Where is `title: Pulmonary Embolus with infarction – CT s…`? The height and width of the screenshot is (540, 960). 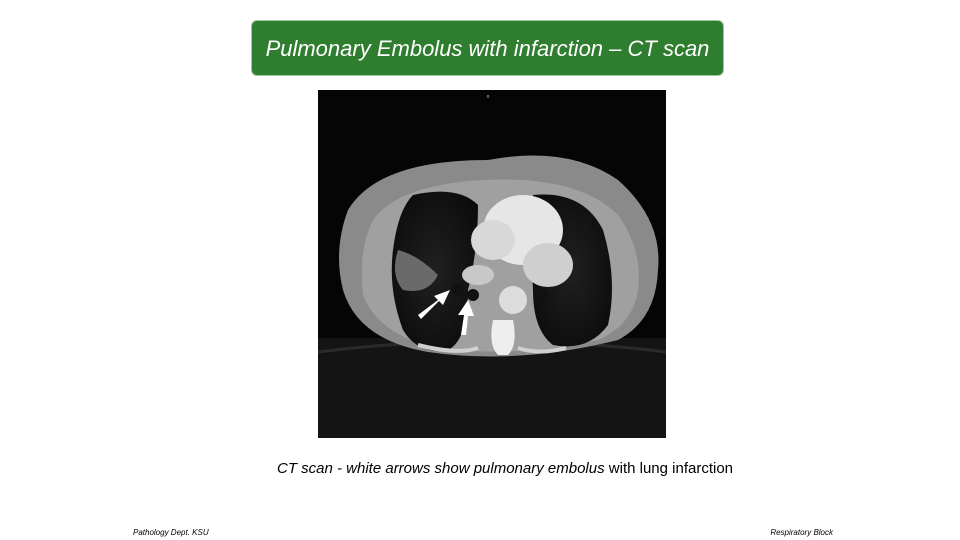
title: Pulmonary Embolus with infarction – CT s… is located at coordinates (487, 48).